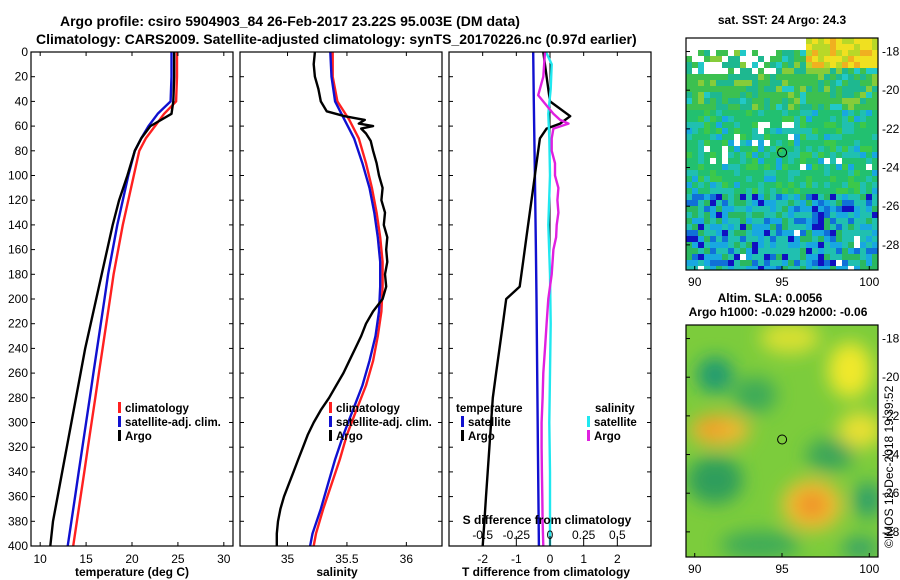 The height and width of the screenshot is (580, 900). What do you see at coordinates (782, 20) in the screenshot?
I see `sst-map-title: sat. SST: 24 Argo: 24.3` at bounding box center [782, 20].